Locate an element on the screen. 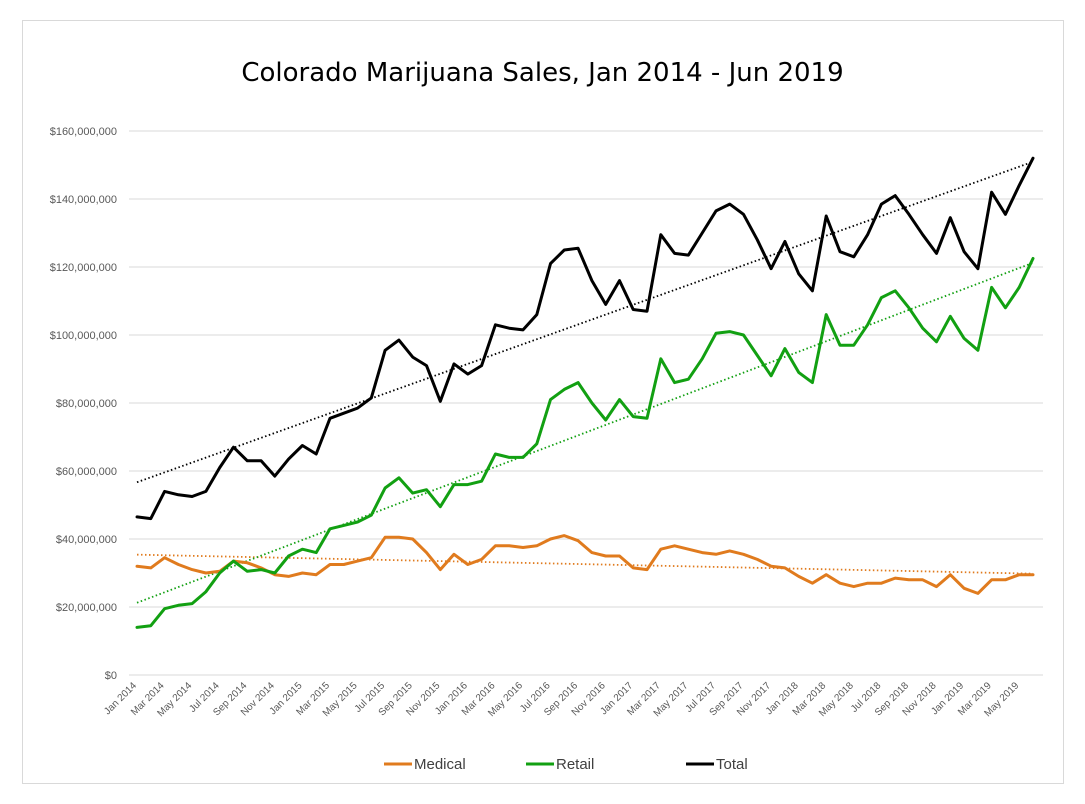 This screenshot has height=804, width=1085. y-tick-label: $120,000,000 is located at coordinates (83, 268).